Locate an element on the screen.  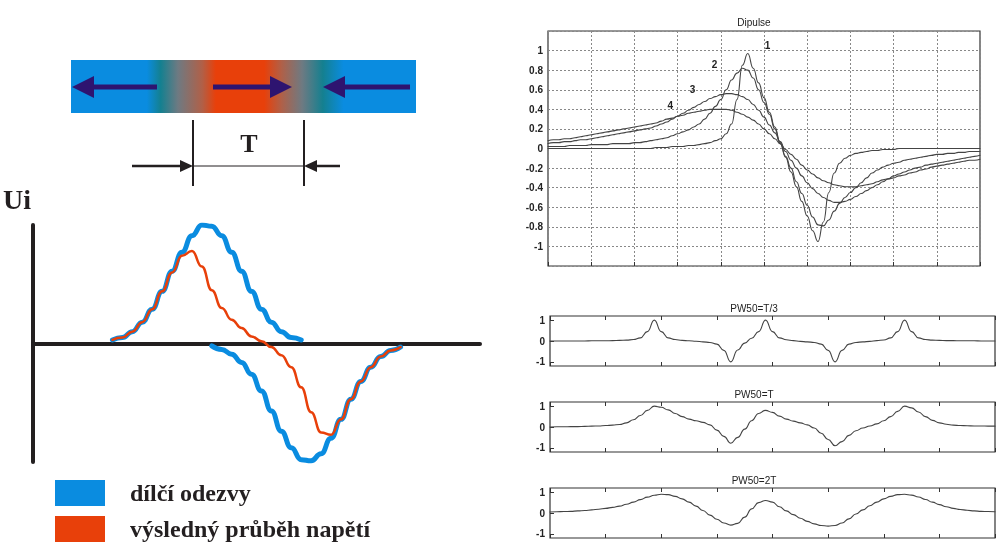
y-axis-title: Ui is located at coordinates (17, 199).